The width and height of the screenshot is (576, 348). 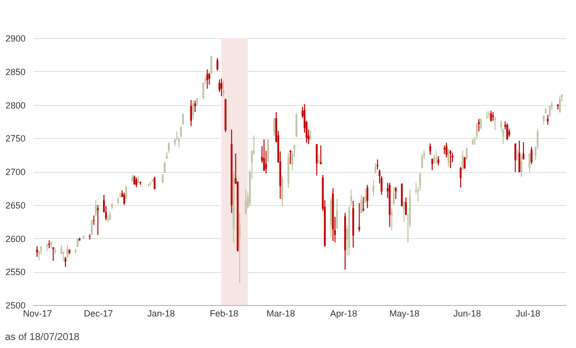 I want to click on y-tick-label: 2550, so click(x=15, y=272).